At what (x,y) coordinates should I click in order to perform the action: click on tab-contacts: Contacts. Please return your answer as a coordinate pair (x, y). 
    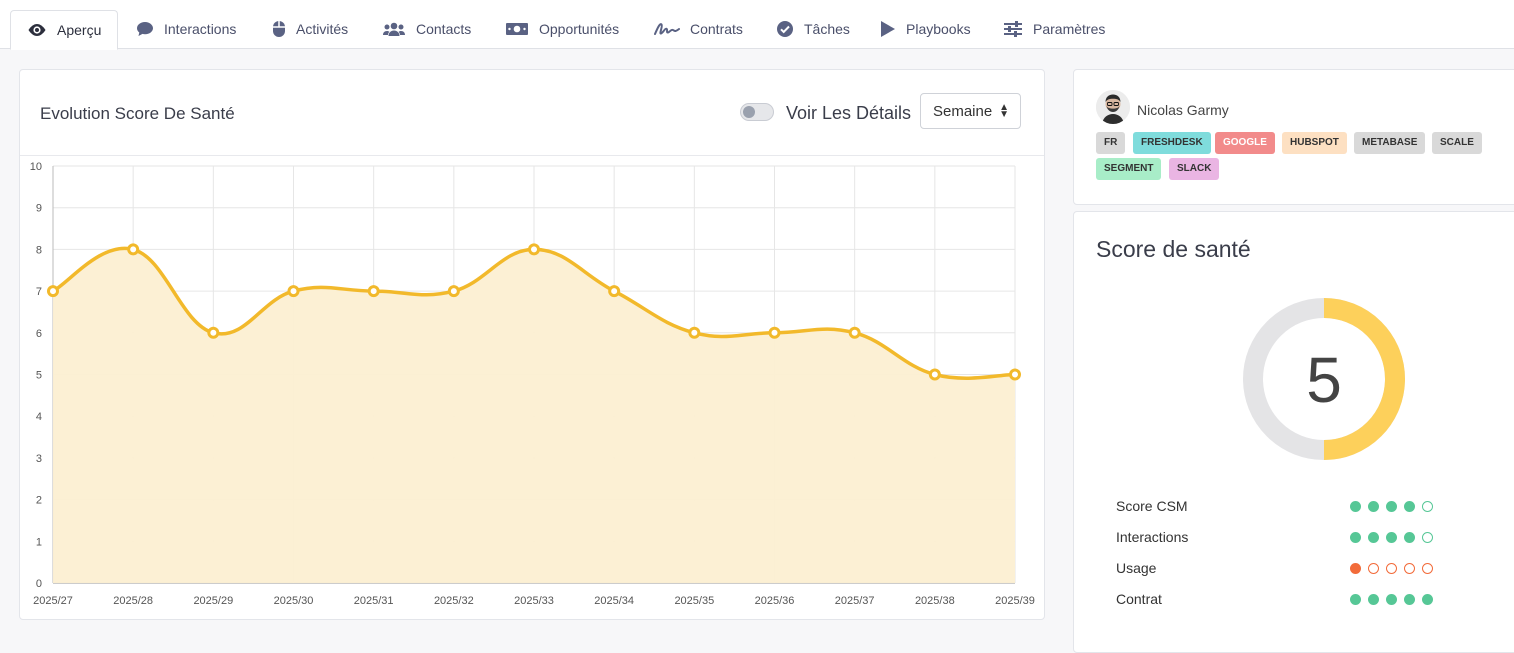
    Looking at the image, I should click on (426, 29).